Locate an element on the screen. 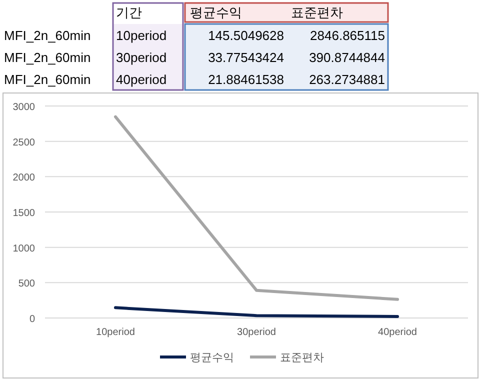 This screenshot has height=380, width=482. text: 평균수익 is located at coordinates (216, 12).